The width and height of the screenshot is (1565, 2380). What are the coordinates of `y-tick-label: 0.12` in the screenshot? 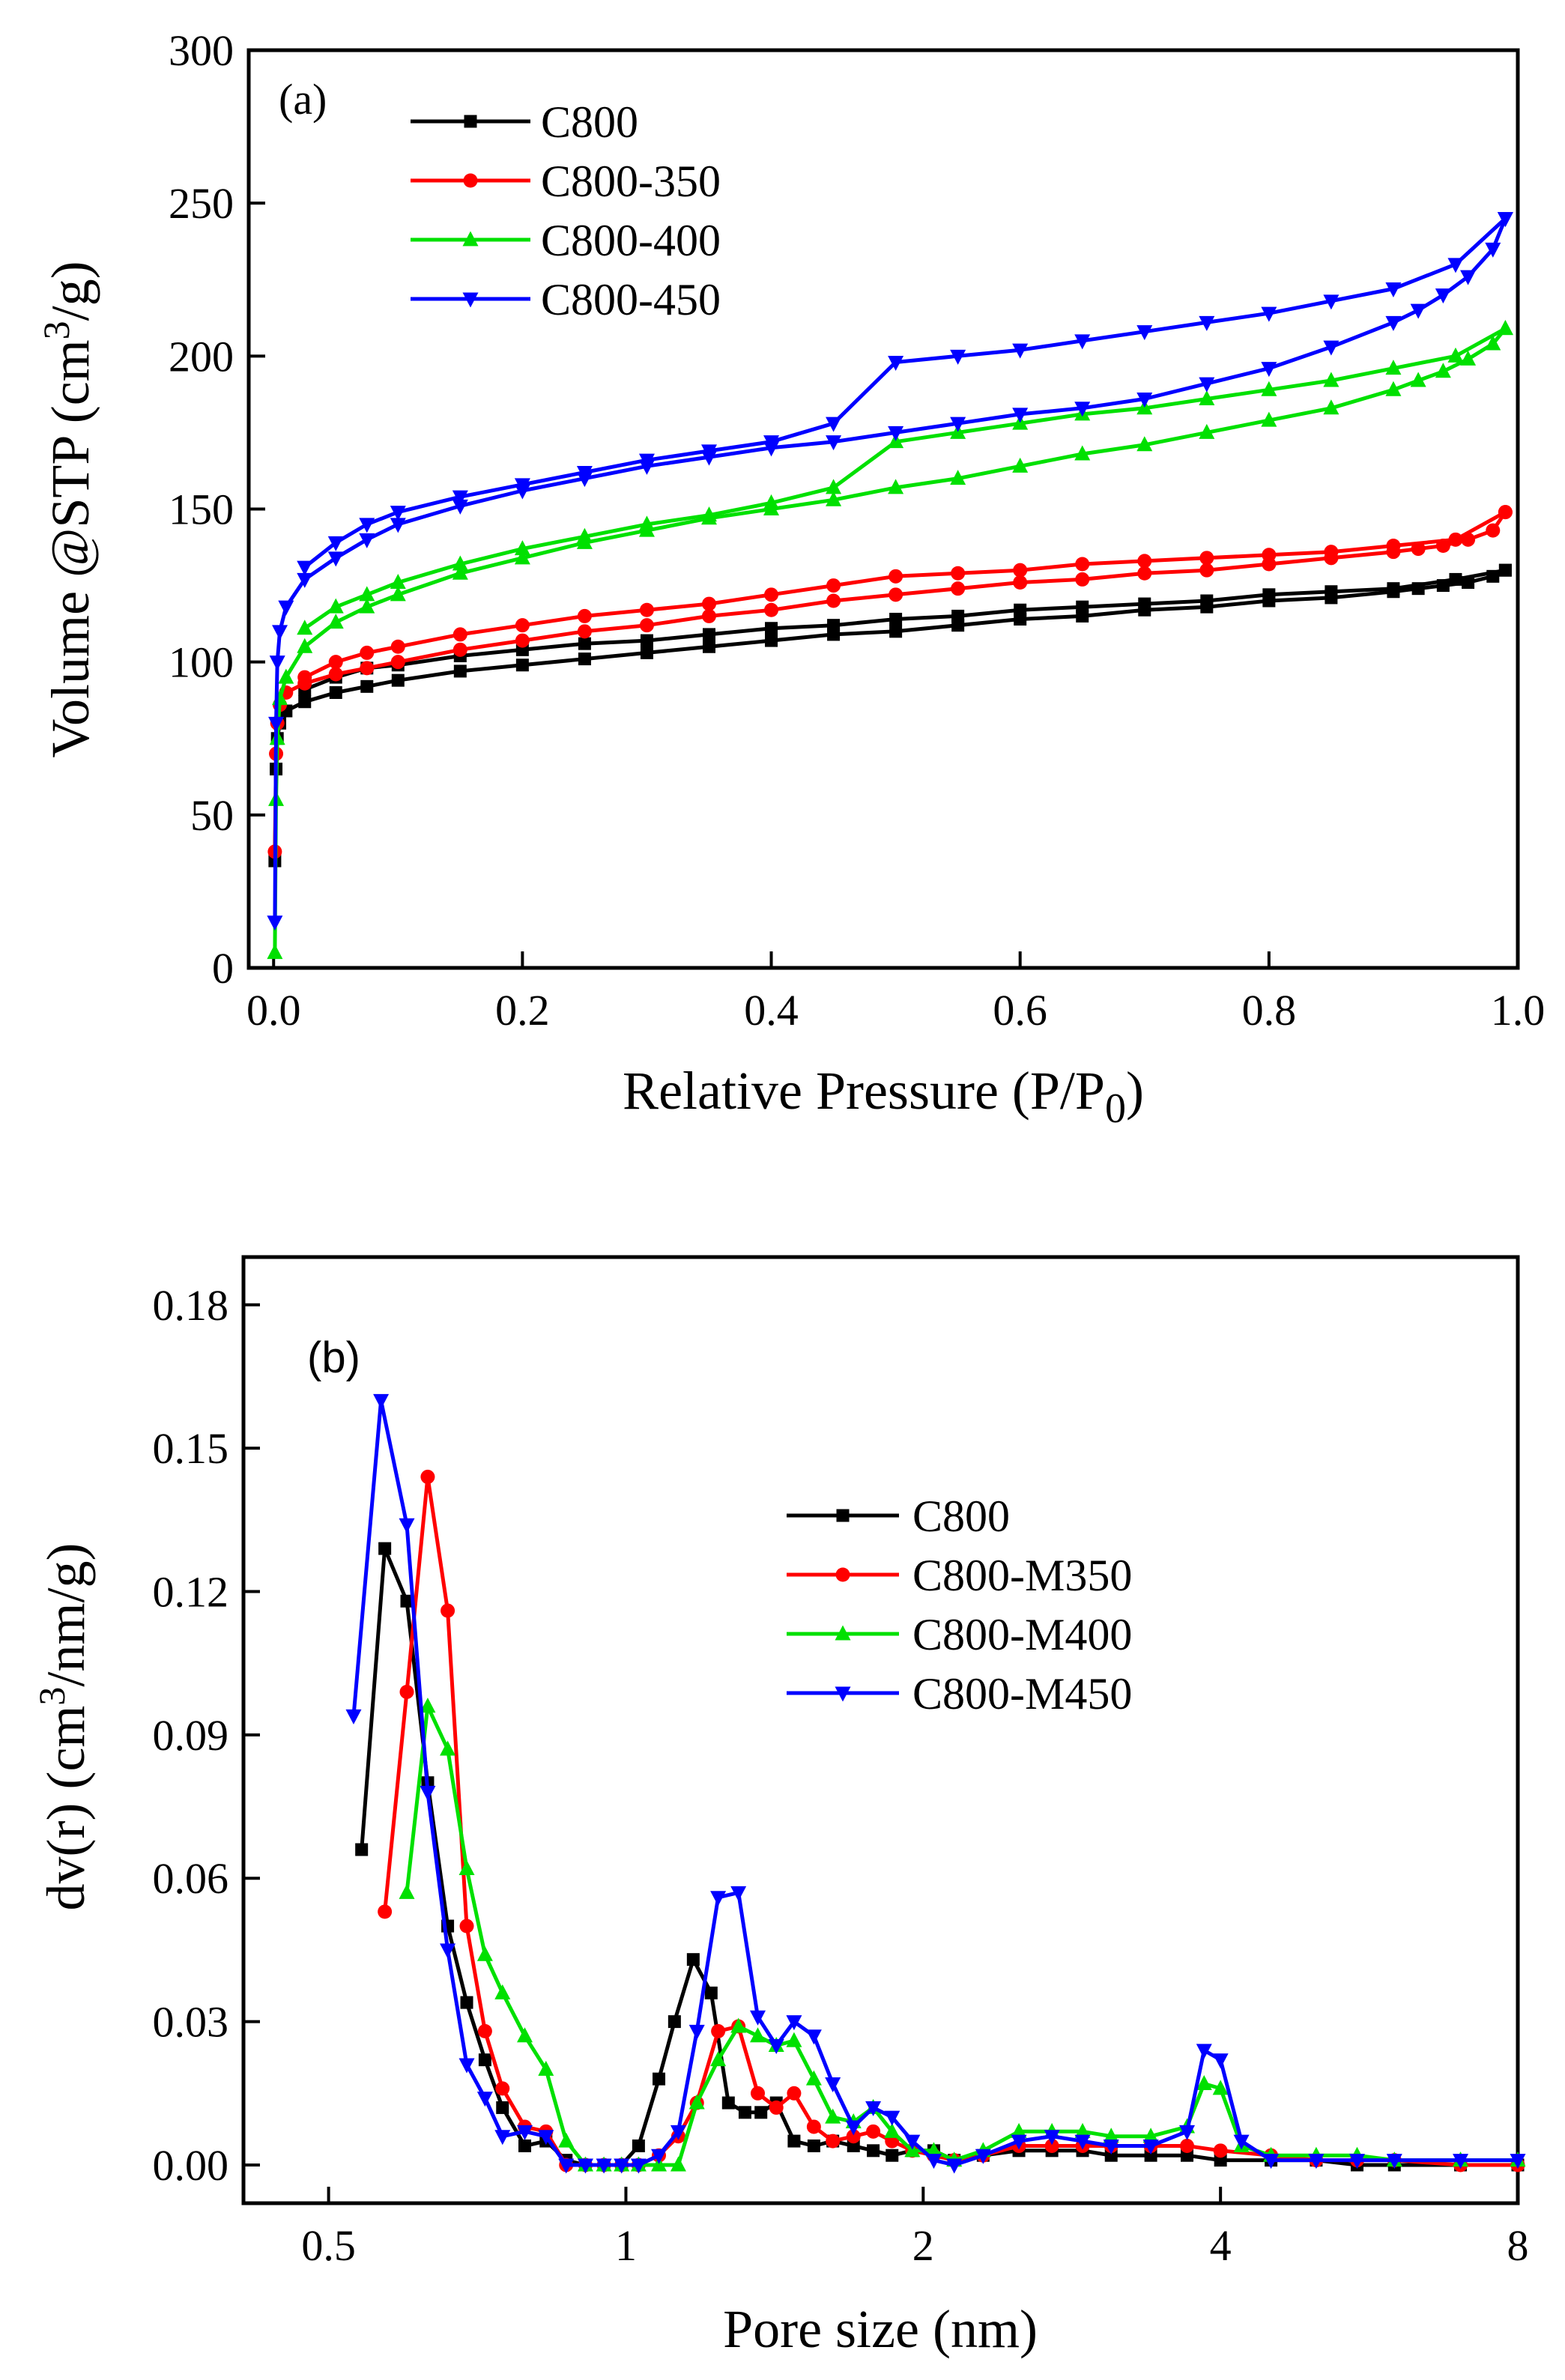 It's located at (191, 1592).